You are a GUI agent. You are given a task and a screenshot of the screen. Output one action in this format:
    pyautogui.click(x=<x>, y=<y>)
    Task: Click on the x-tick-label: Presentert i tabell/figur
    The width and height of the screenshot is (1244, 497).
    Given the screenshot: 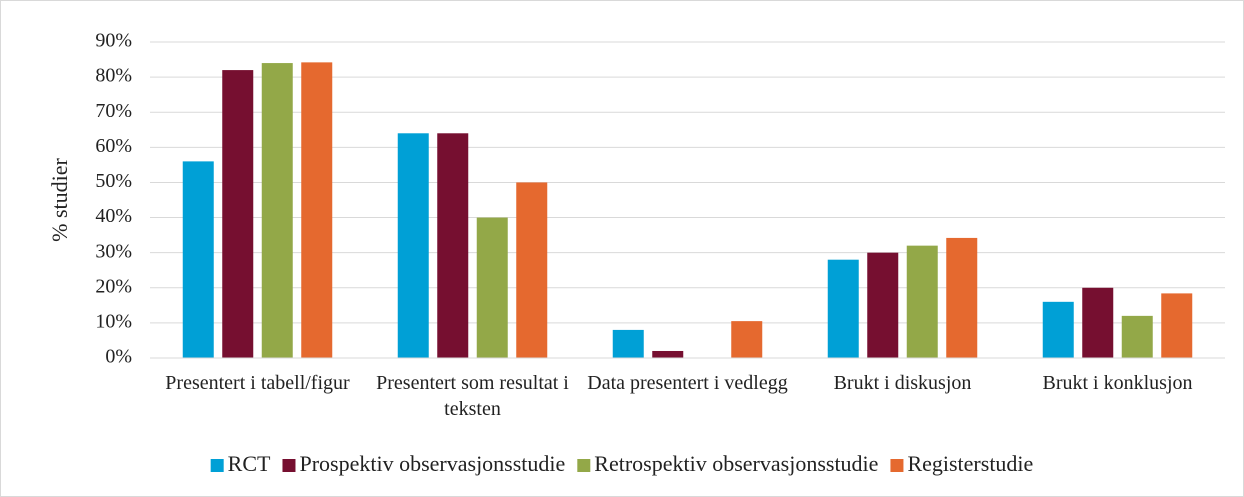 What is the action you would take?
    pyautogui.click(x=257, y=383)
    